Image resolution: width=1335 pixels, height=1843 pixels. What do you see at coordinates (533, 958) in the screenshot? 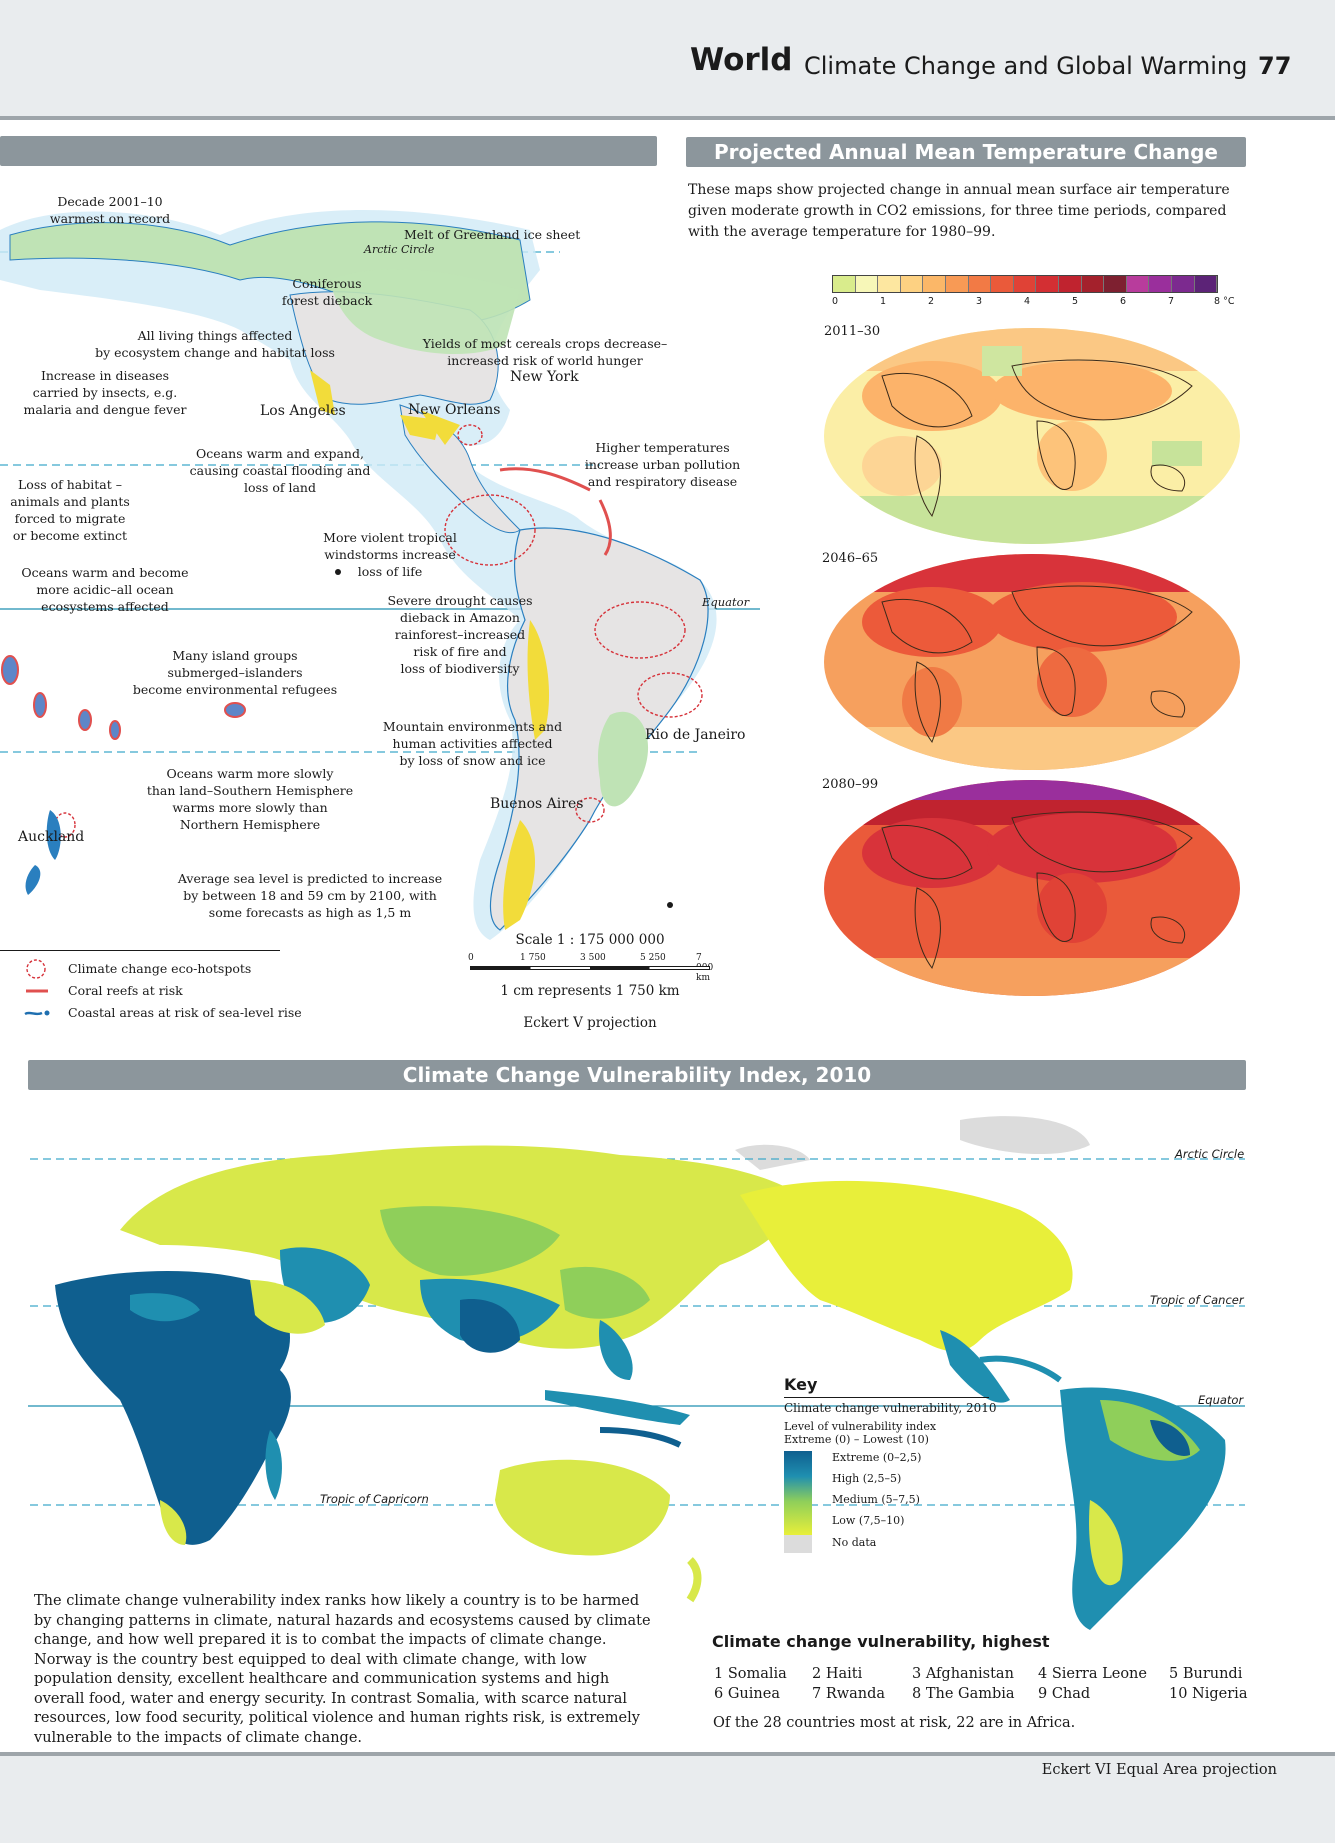
I see `scale-tick: 1 750` at bounding box center [533, 958].